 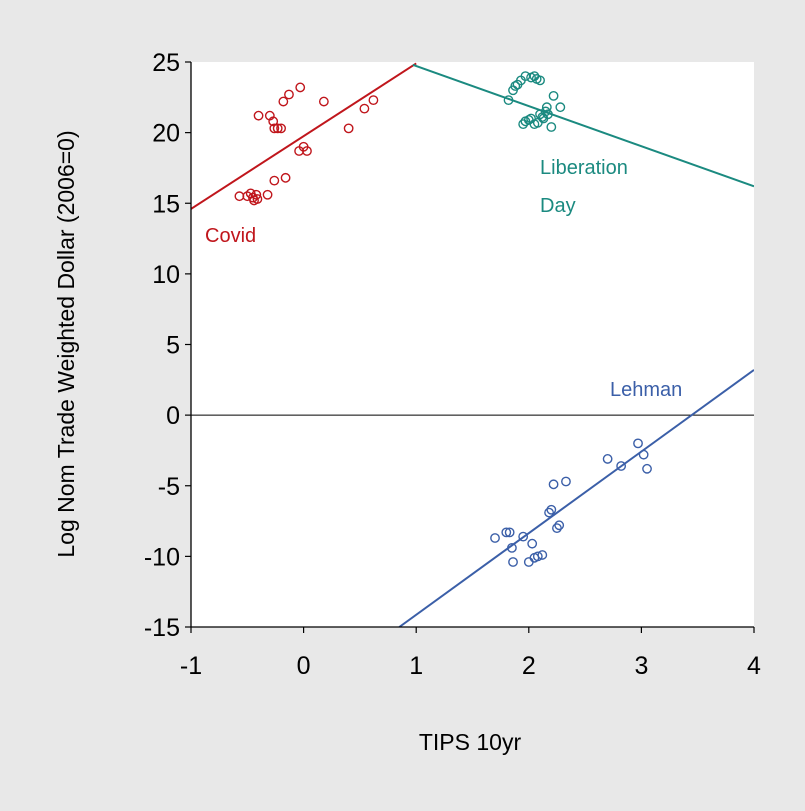 I want to click on x-axis-label: TIPS 10yr, so click(x=470, y=742).